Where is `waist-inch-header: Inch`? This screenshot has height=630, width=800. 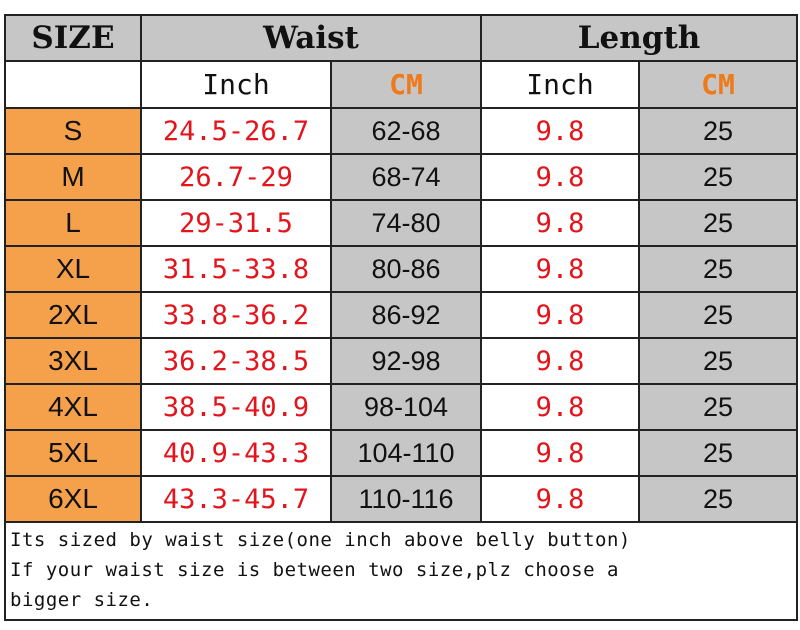
waist-inch-header: Inch is located at coordinates (236, 84).